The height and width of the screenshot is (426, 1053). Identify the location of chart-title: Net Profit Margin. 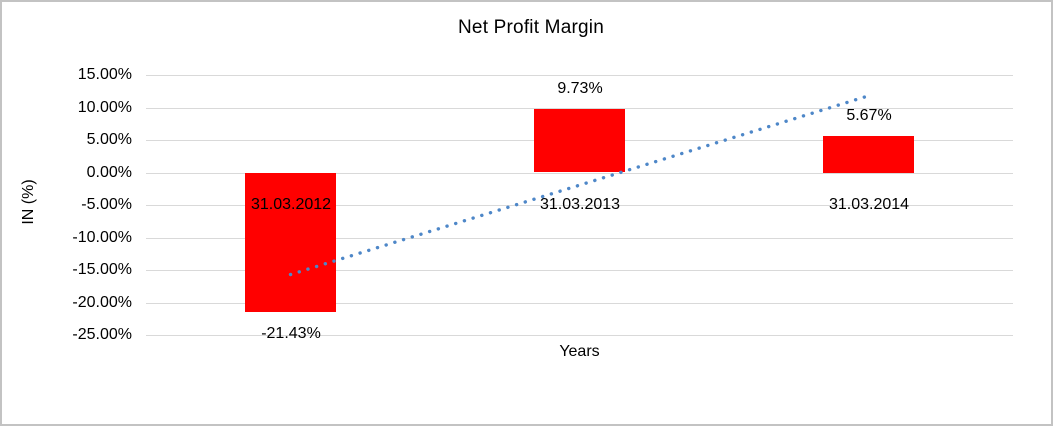
(531, 27).